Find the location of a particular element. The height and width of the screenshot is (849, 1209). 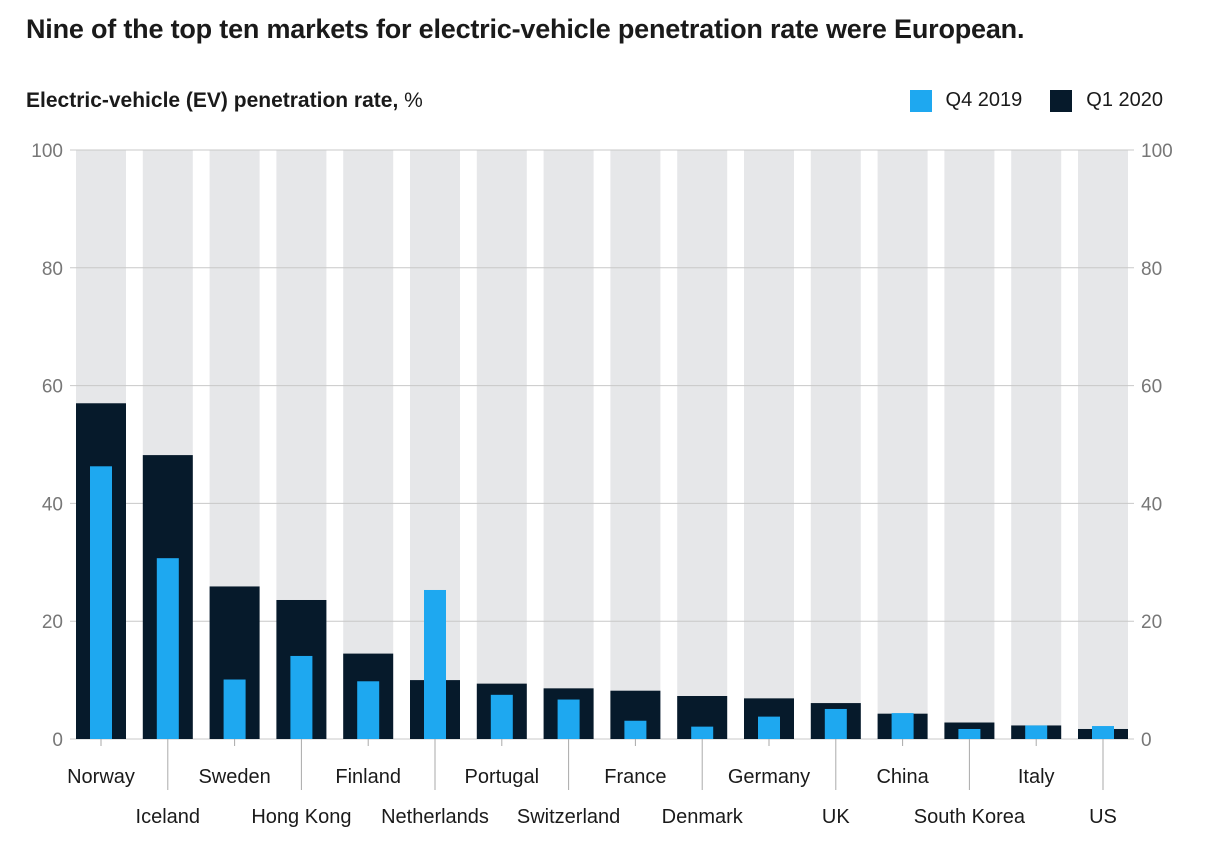

x-category-label: Denmark is located at coordinates (703, 817).